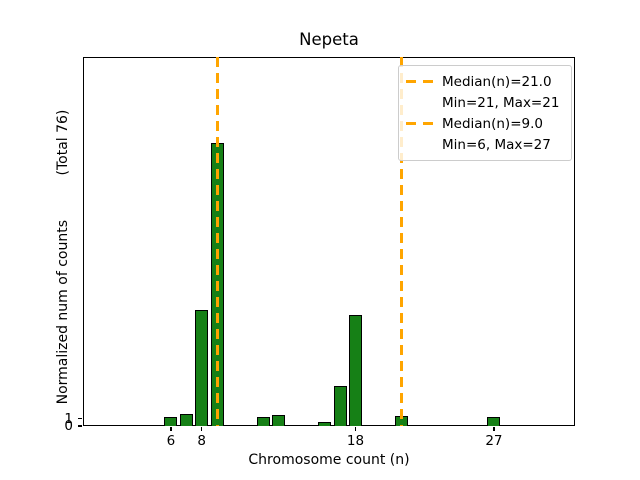 Image resolution: width=640 pixels, height=480 pixels. What do you see at coordinates (279, 420) in the screenshot?
I see `bar-n13` at bounding box center [279, 420].